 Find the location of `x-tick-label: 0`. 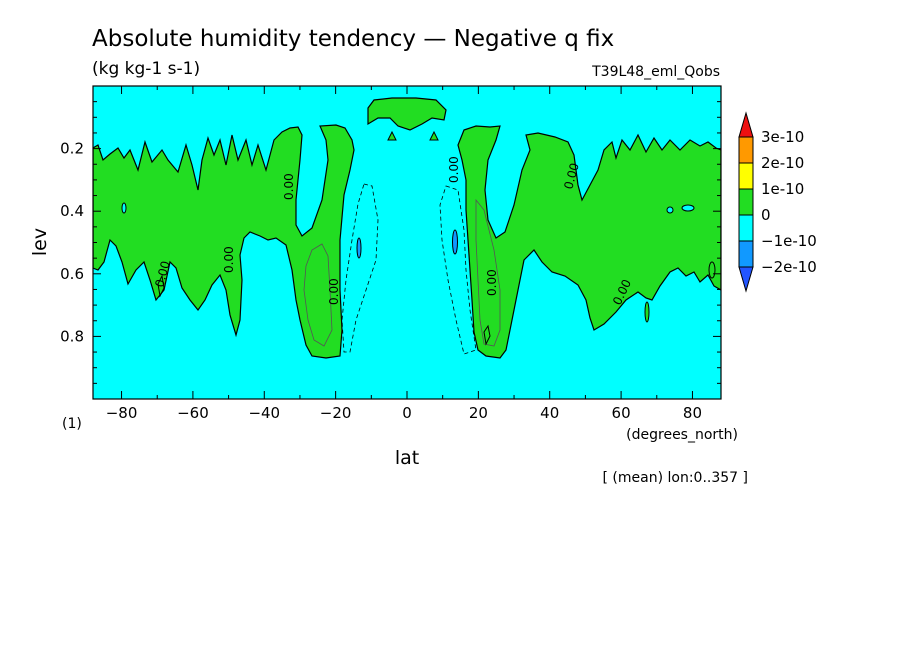

x-tick-label: 0 is located at coordinates (407, 413).